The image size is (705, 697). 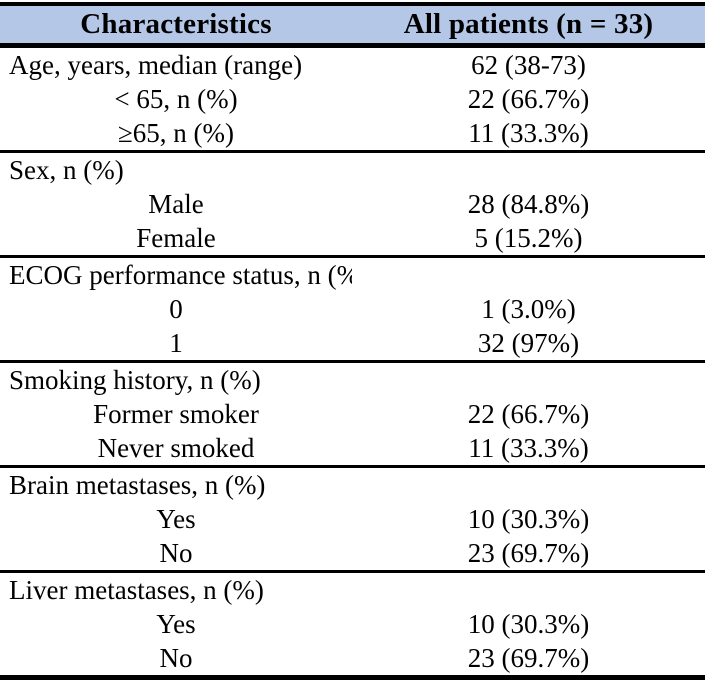 I want to click on table-row: Liver metastases, n (%), so click(x=352, y=588).